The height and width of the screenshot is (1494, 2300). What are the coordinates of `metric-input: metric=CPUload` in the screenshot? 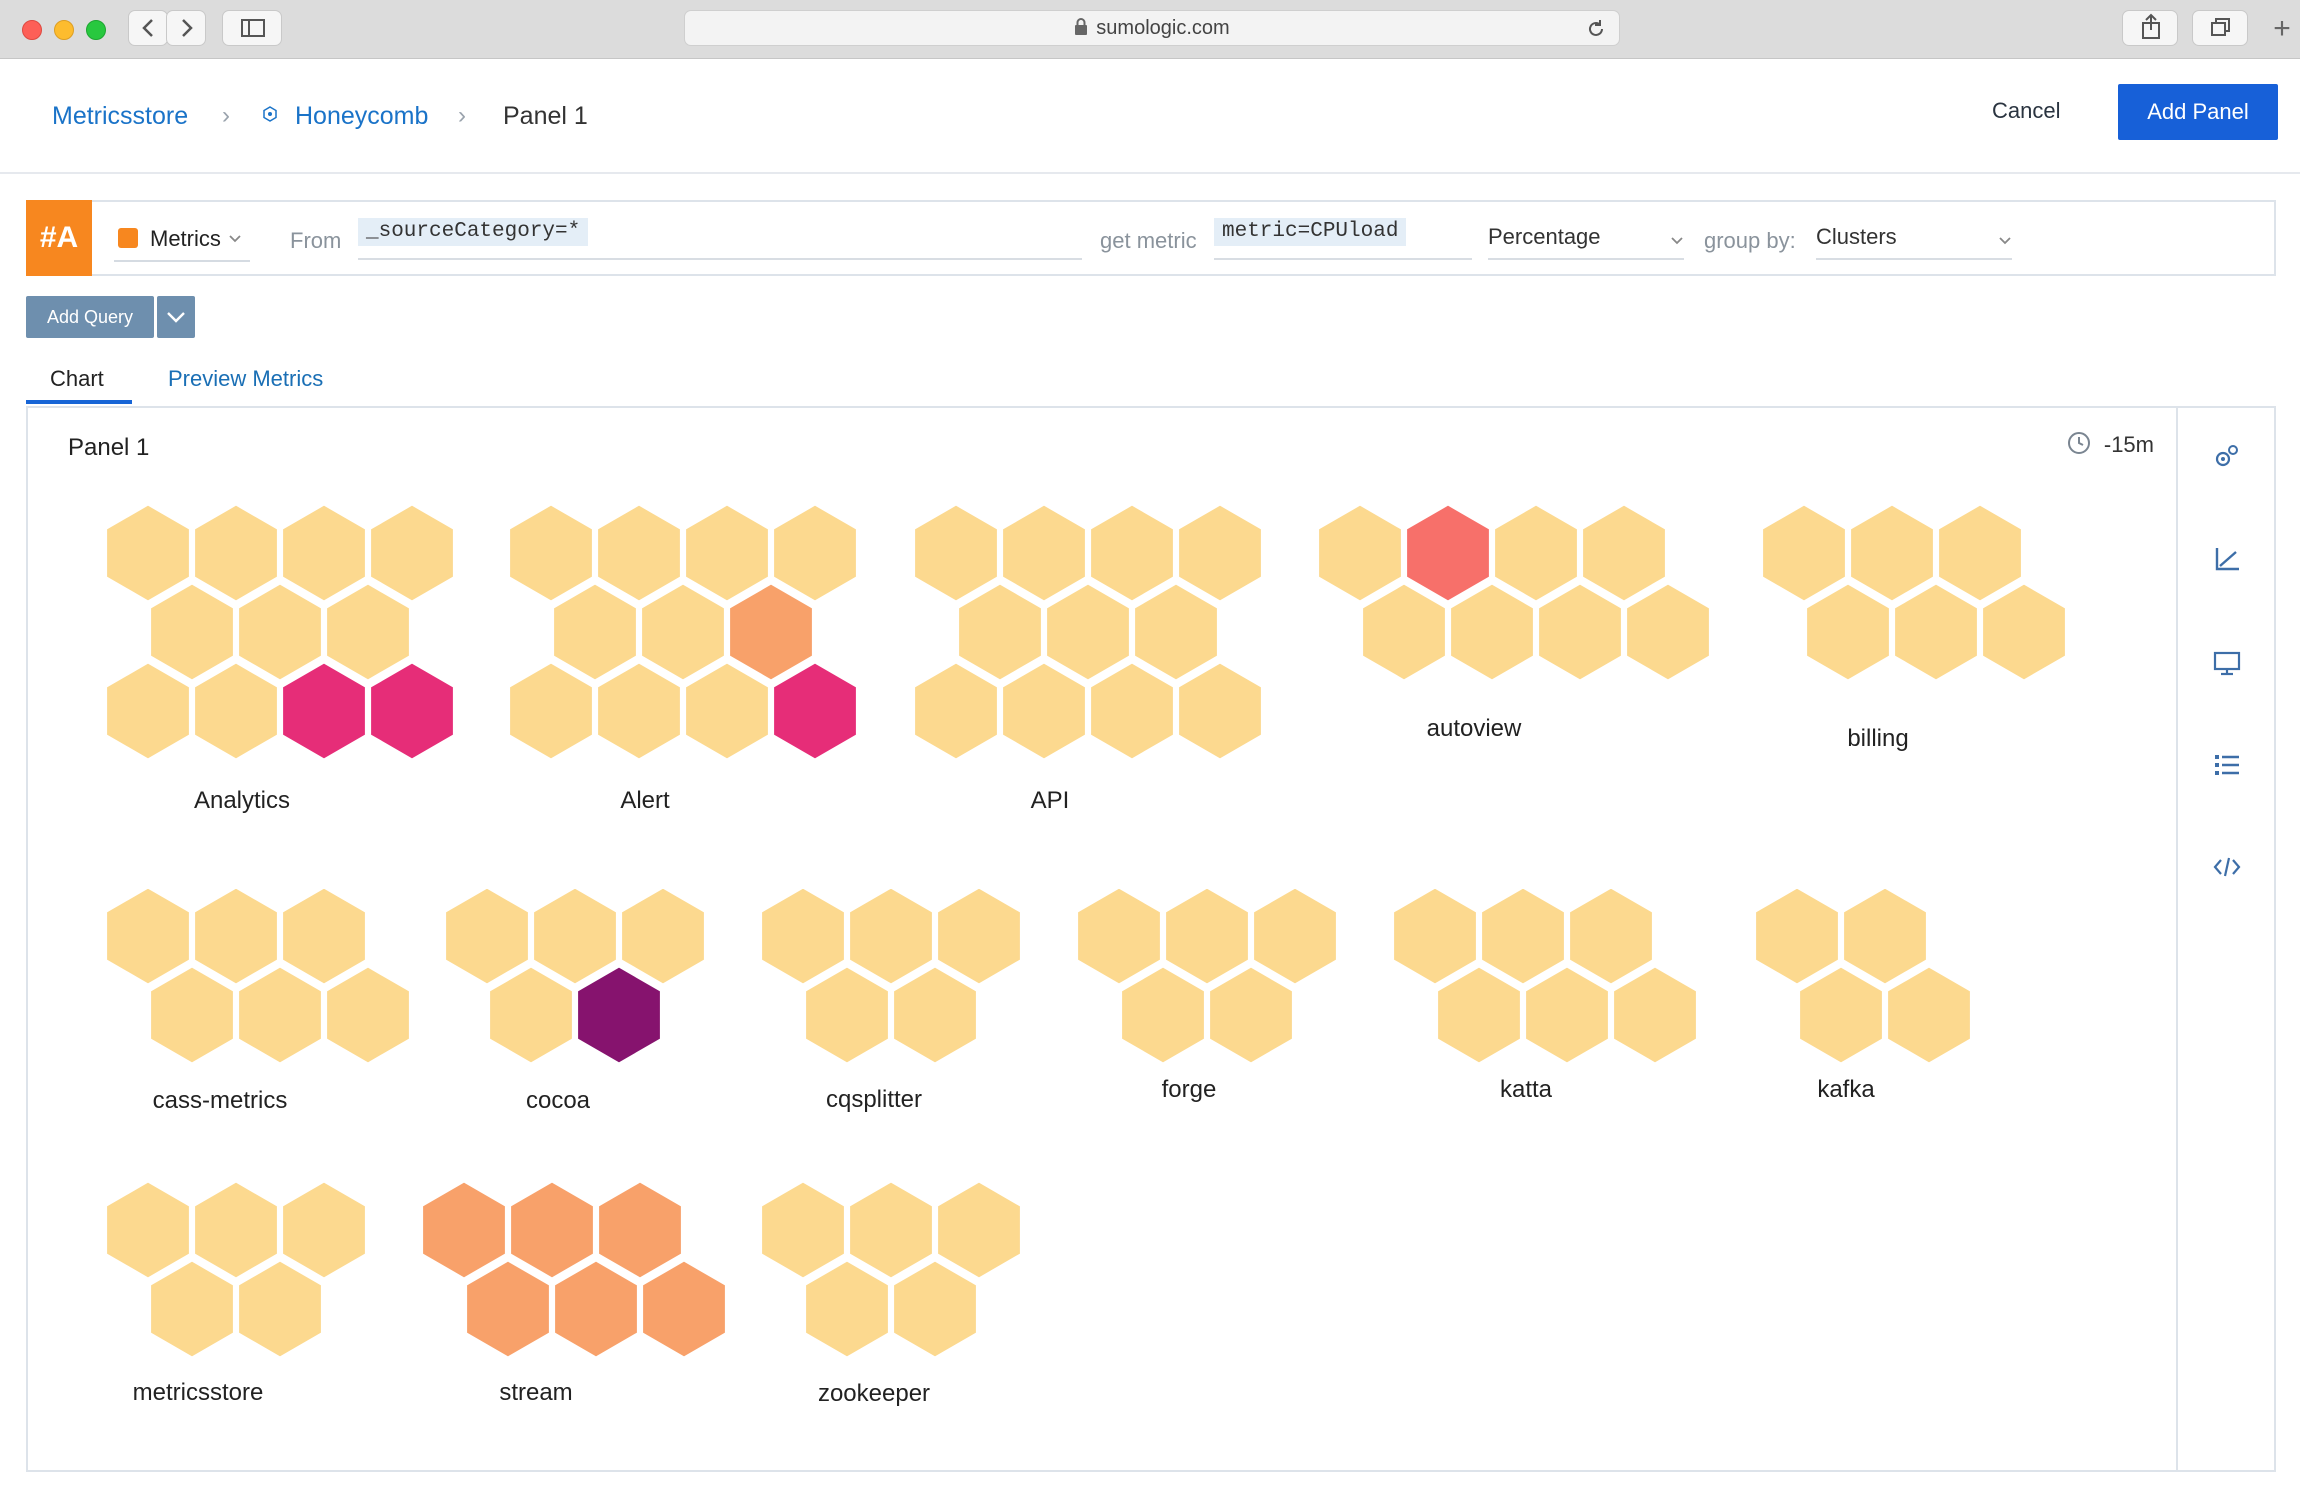 It's located at (1310, 232).